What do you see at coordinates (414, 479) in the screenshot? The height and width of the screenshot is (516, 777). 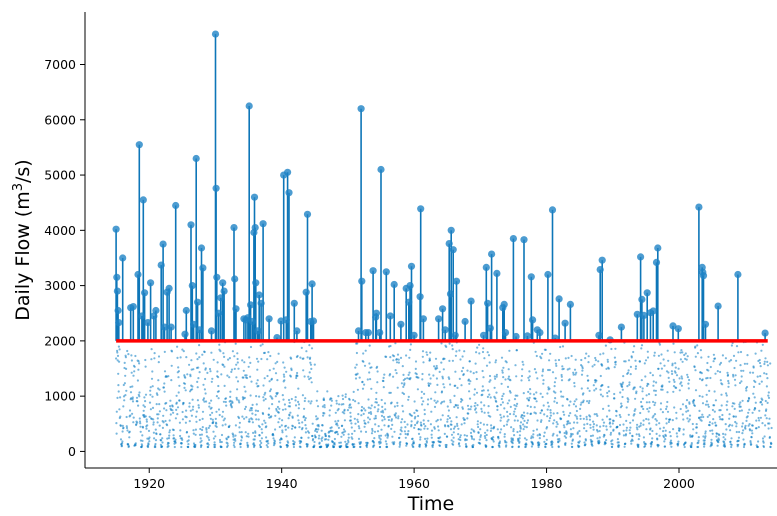 I see `x-ticks: 1920 1940 1960 1980 2000` at bounding box center [414, 479].